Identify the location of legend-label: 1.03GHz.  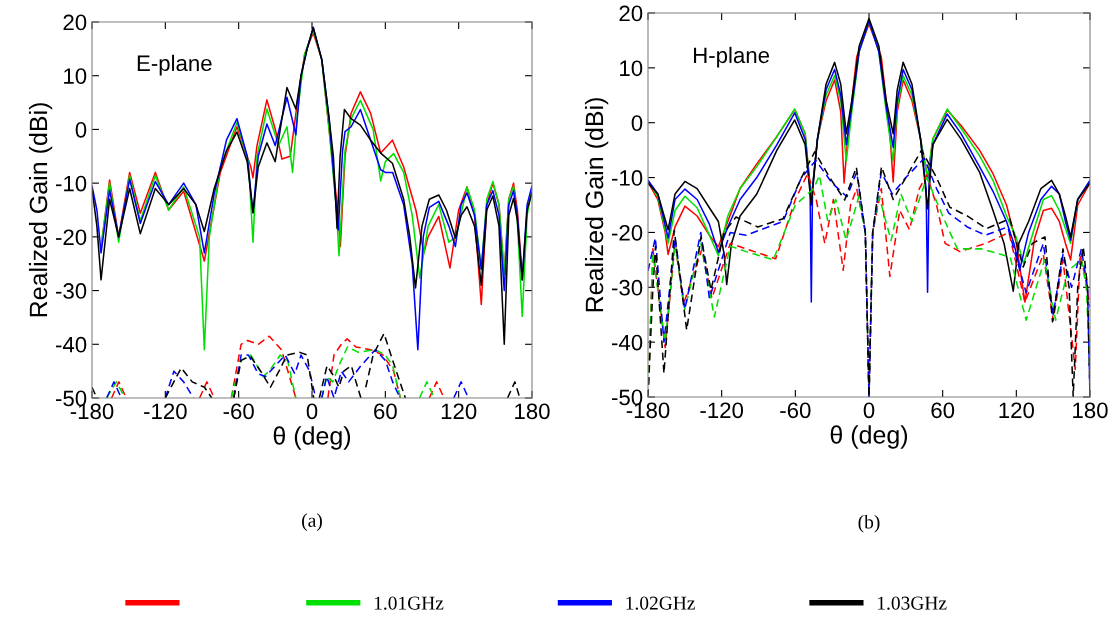
(912, 603).